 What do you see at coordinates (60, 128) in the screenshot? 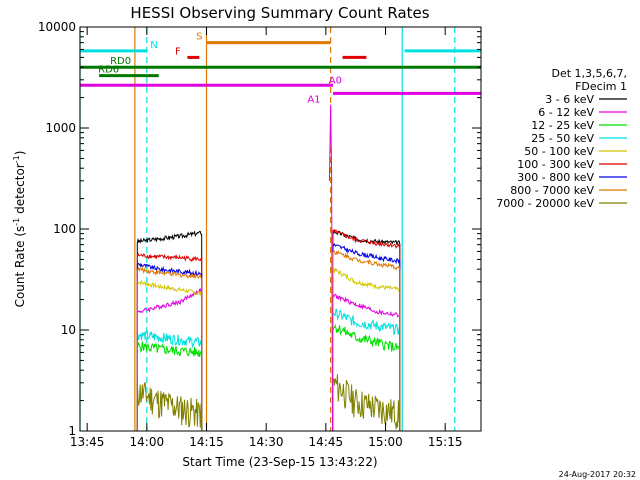
I see `y-tick-label-3: 1000` at bounding box center [60, 128].